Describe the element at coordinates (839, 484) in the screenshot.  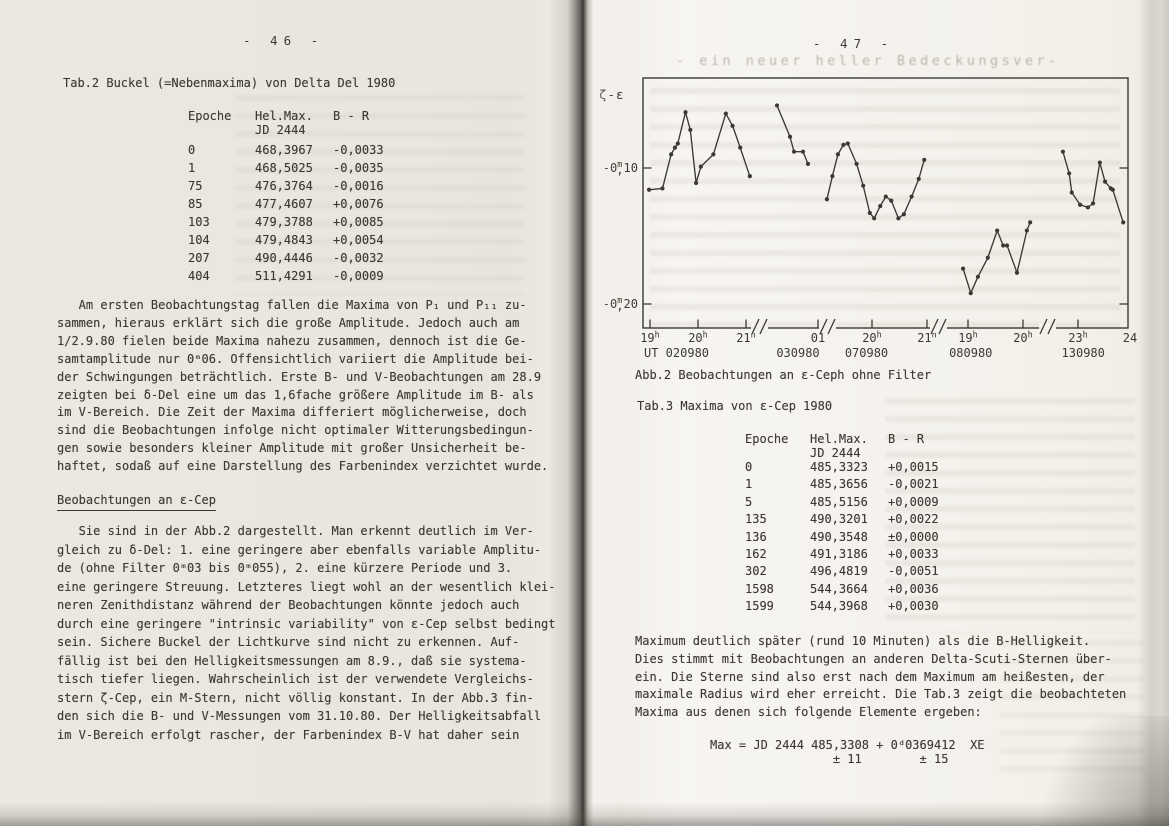
I see `table-cell: 485,3656` at that location.